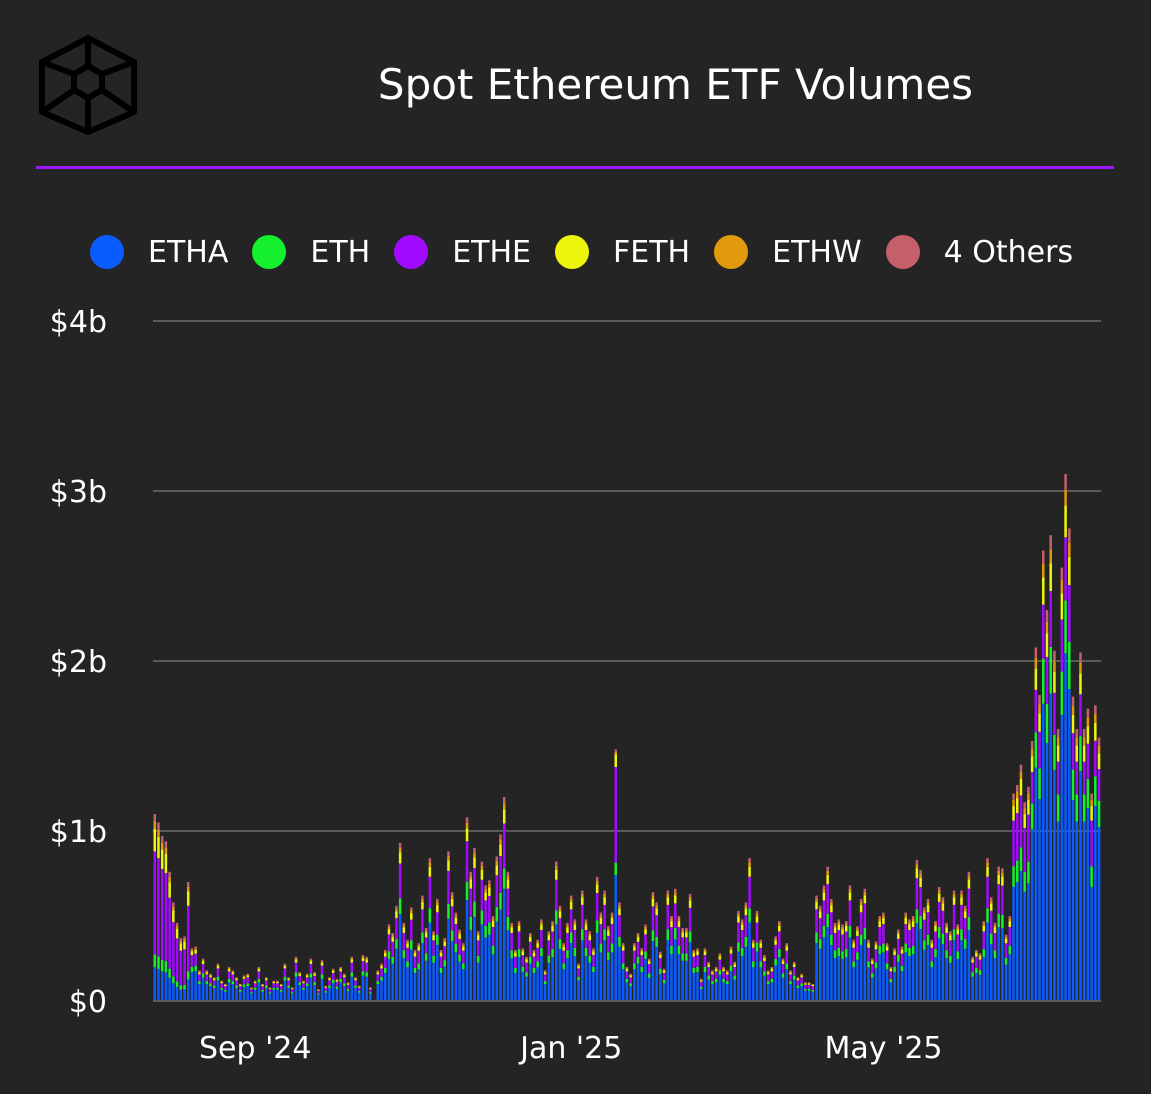  I want to click on legend-label: ETHA, so click(188, 252).